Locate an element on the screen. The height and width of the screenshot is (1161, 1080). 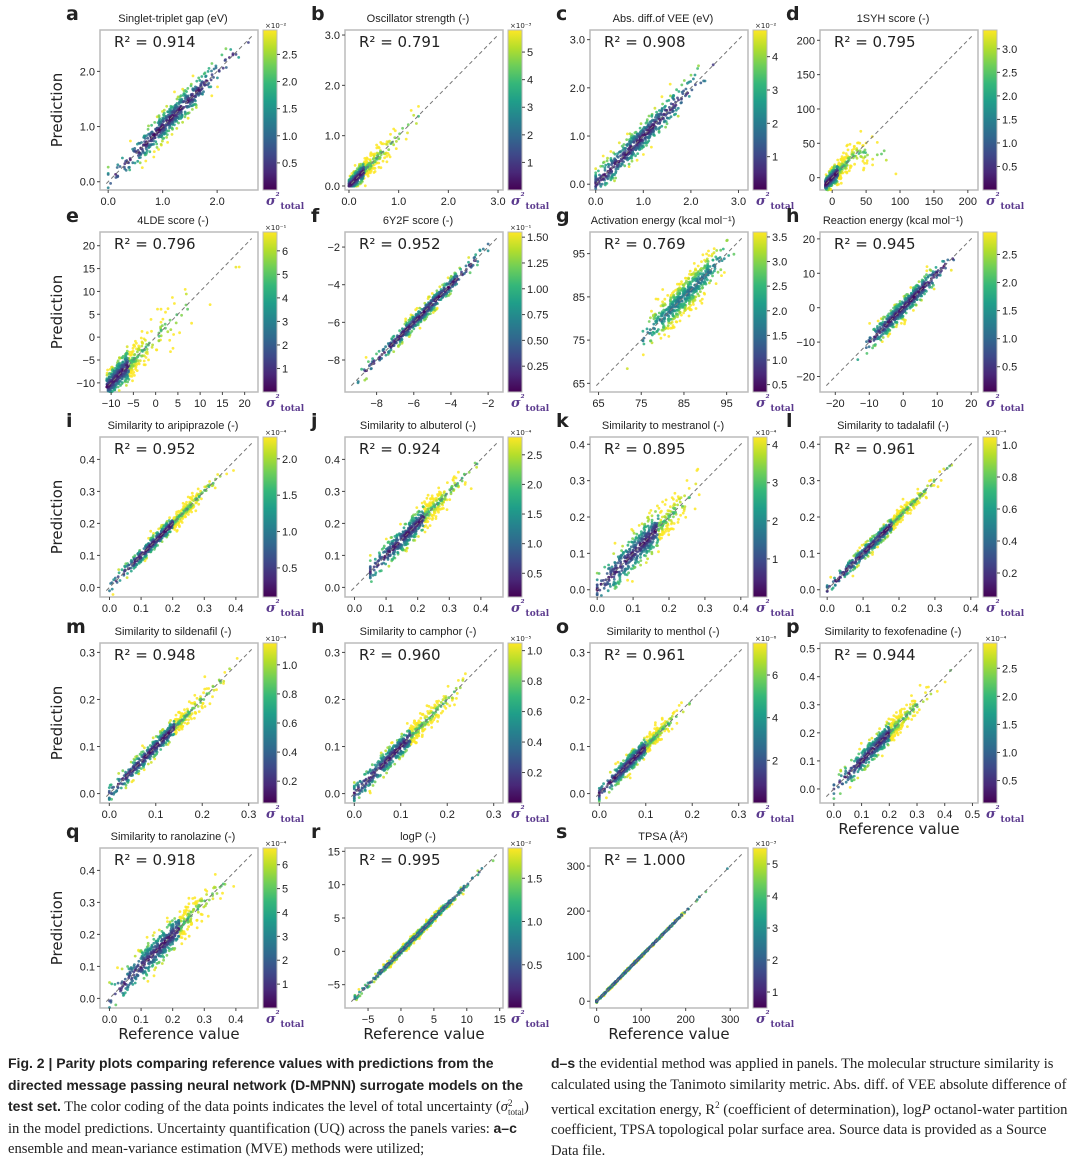
y-tick-label: 2.0 is located at coordinates (87, 72).